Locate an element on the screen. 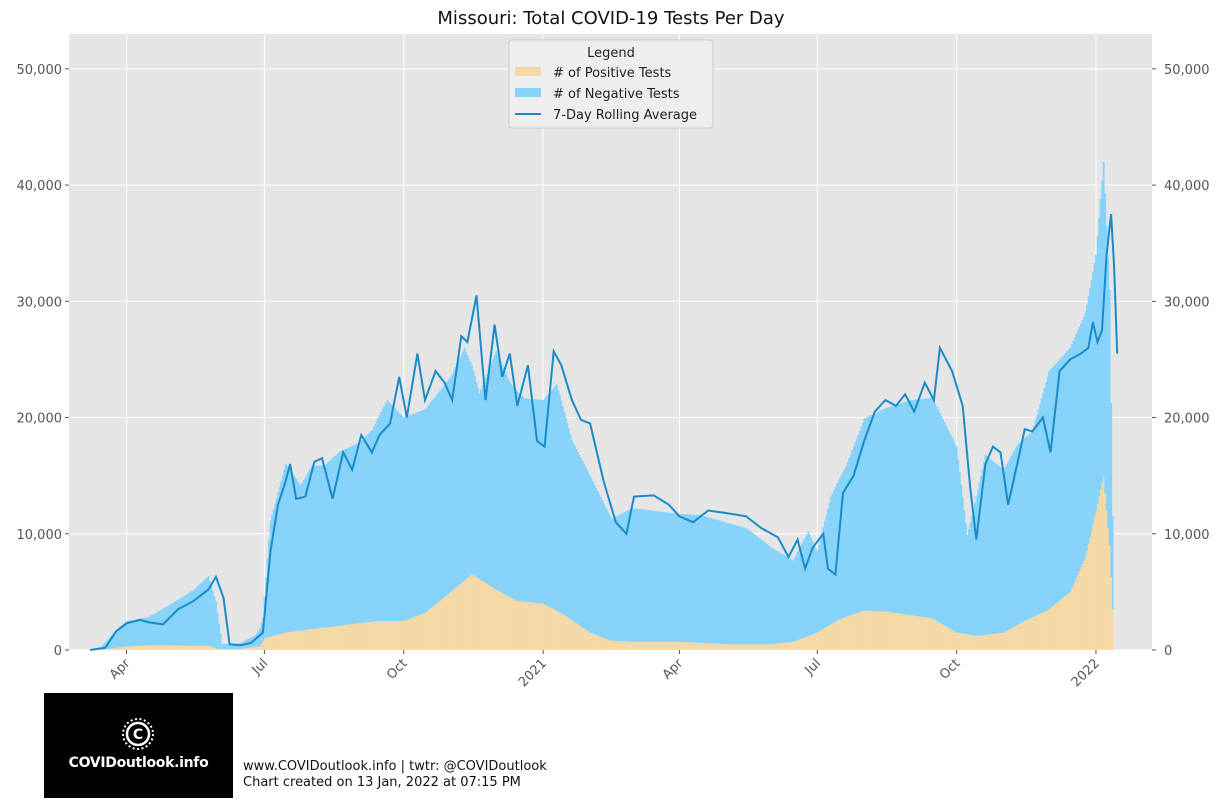 The image size is (1221, 808). legend-label-negative: # of Negative Tests is located at coordinates (616, 94).